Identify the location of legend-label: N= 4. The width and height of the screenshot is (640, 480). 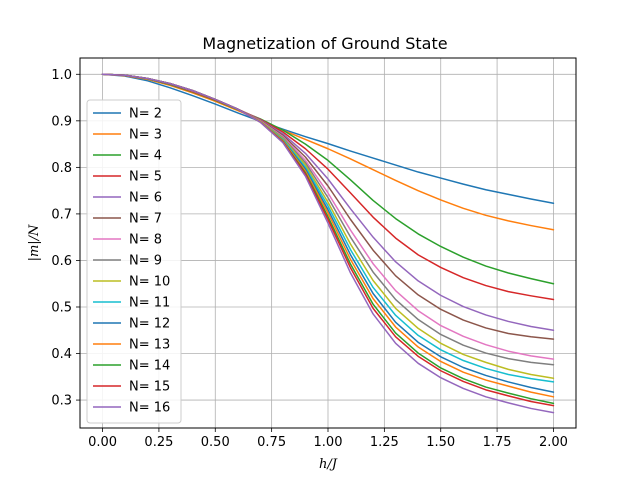
(145, 156).